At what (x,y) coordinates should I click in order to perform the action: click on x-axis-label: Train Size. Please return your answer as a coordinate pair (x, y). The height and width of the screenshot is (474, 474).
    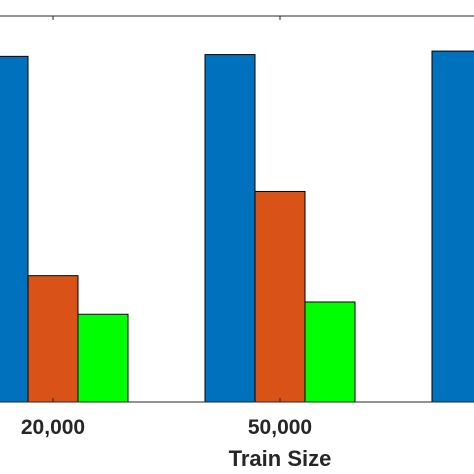
    Looking at the image, I should click on (280, 458).